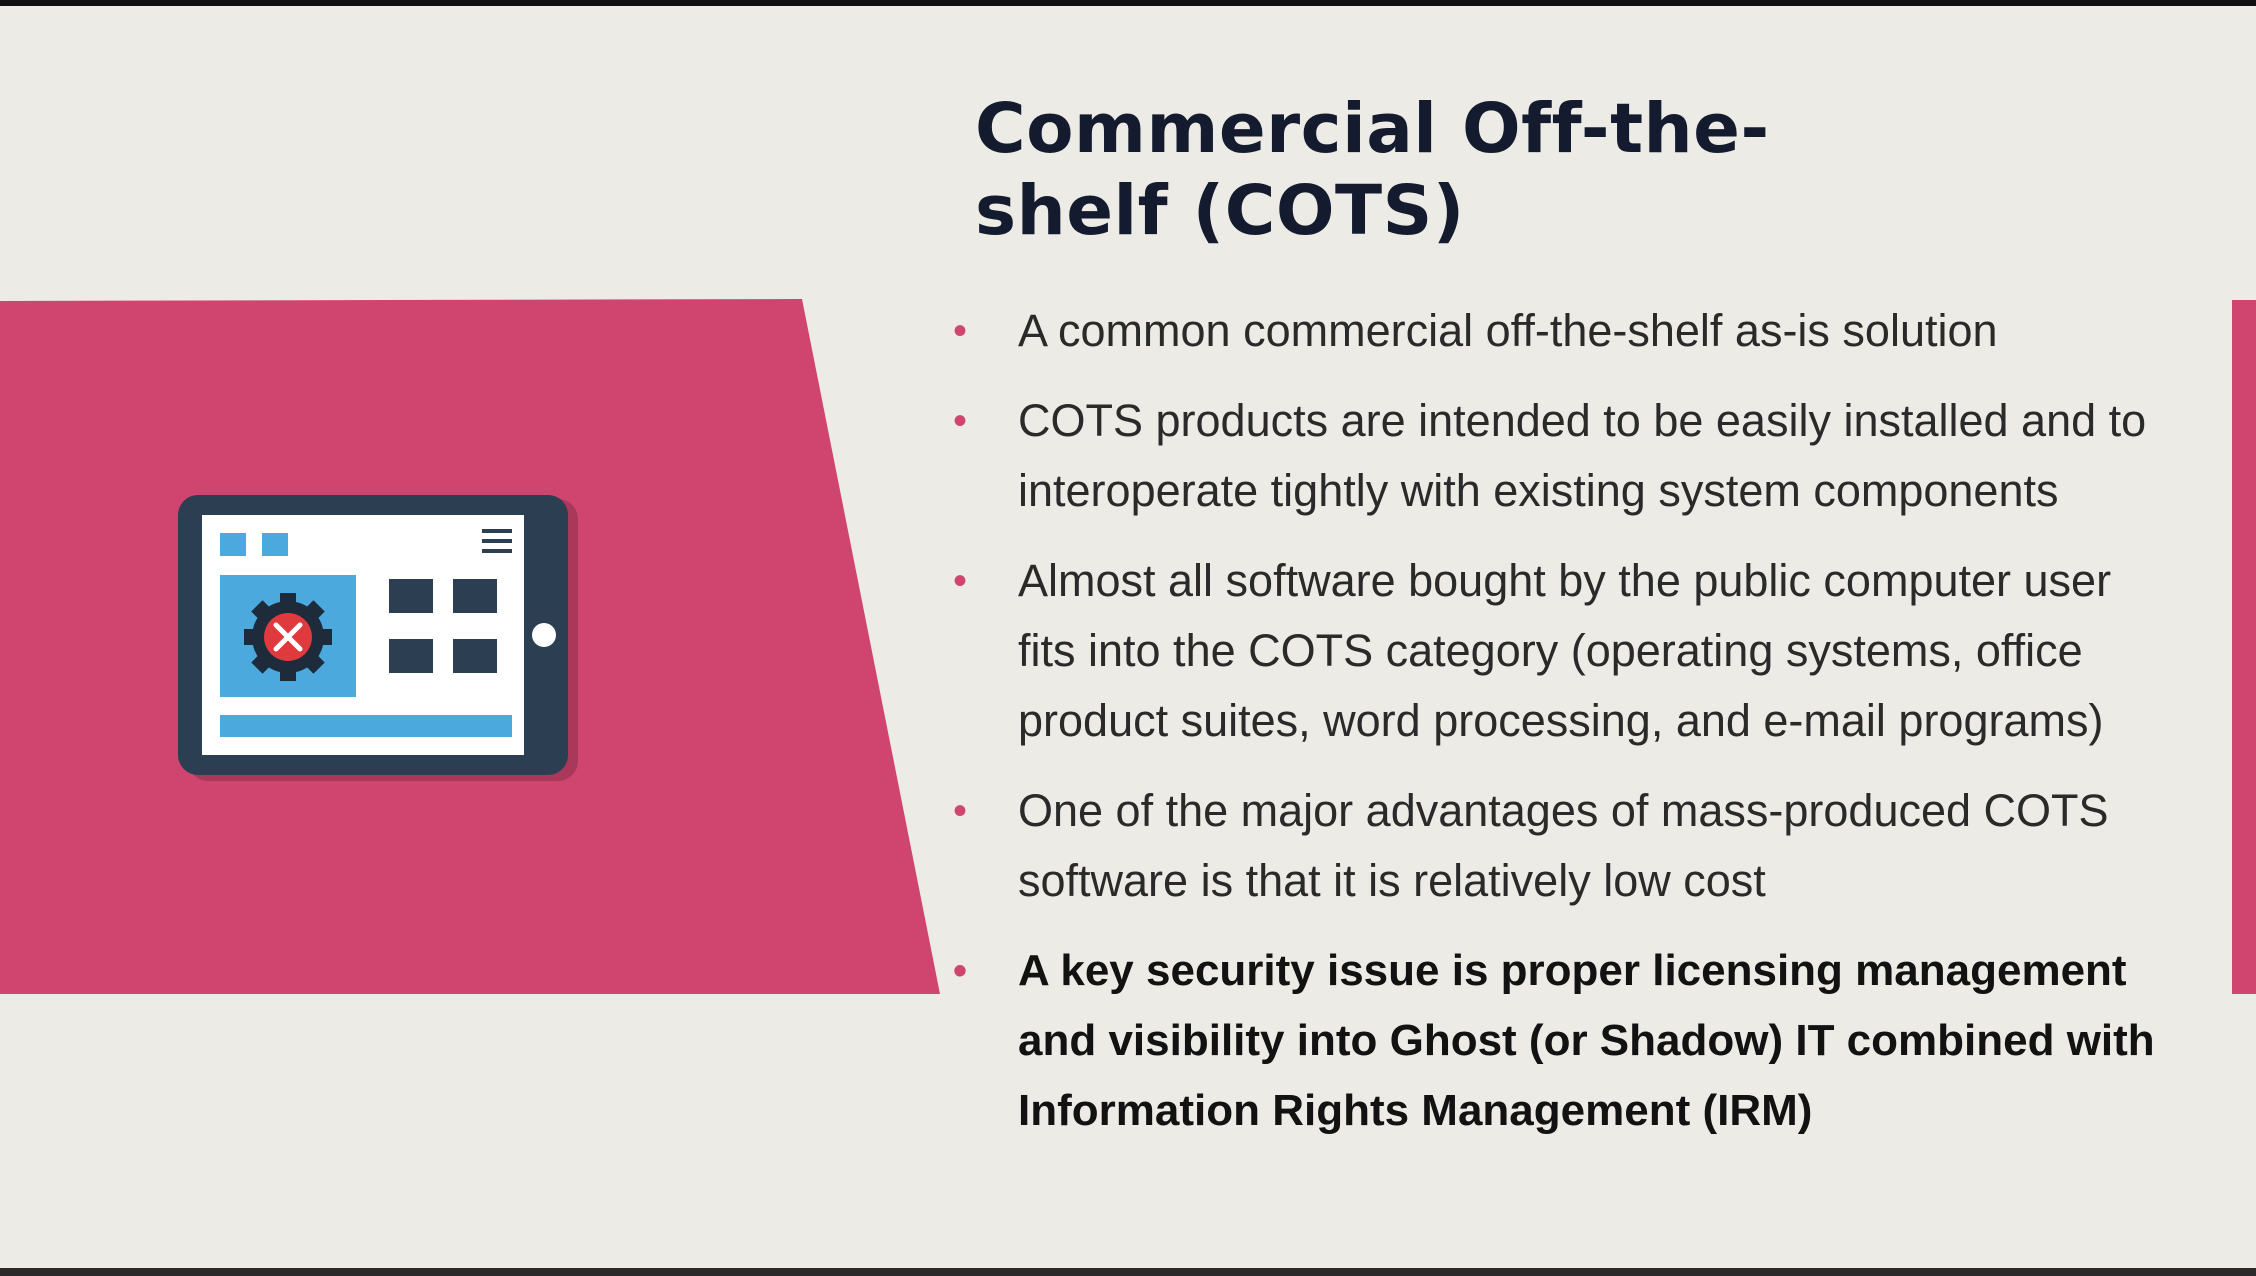  What do you see at coordinates (1415, 1110) in the screenshot?
I see `bullet-line: Information Rights Management (IRM)` at bounding box center [1415, 1110].